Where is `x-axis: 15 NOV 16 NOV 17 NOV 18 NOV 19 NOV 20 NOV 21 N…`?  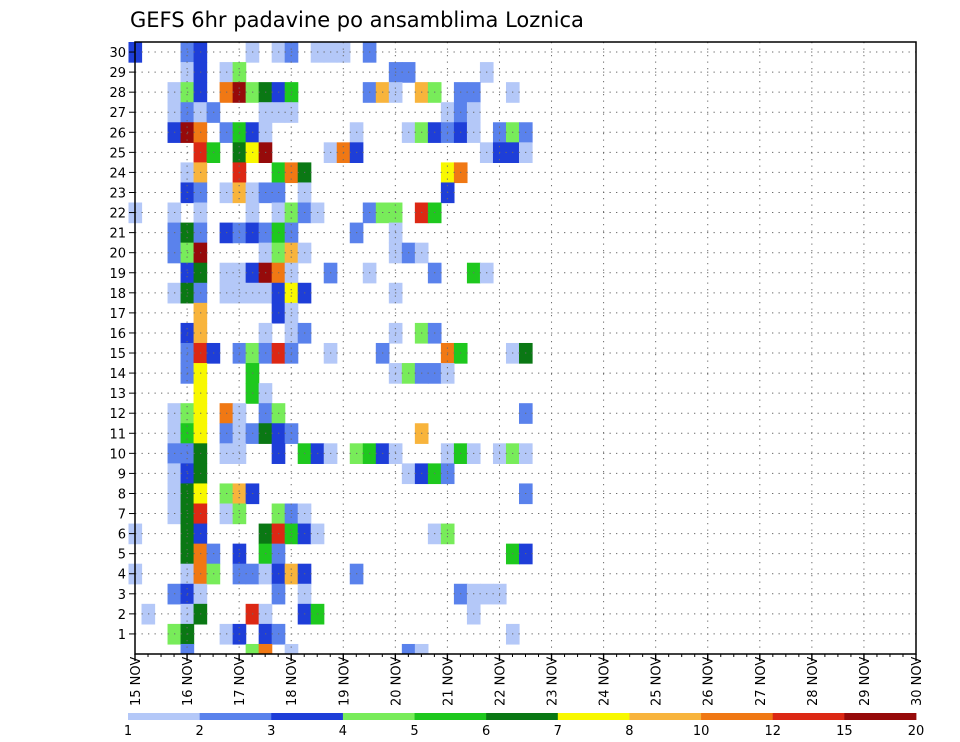
x-axis: 15 NOV 16 NOV 17 NOV 18 NOV 19 NOV 20 NOV 21 N… is located at coordinates (527, 680).